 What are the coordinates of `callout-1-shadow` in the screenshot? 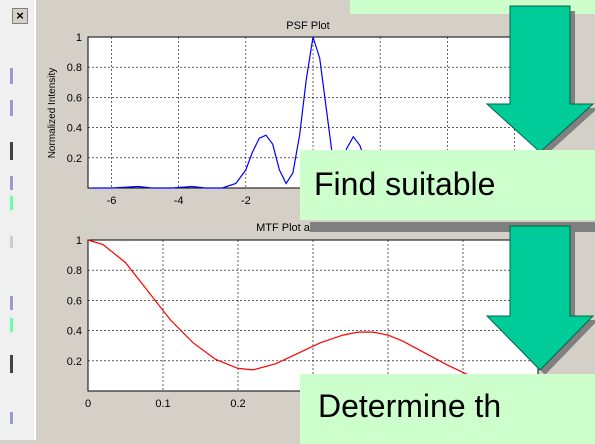 It's located at (452, 227).